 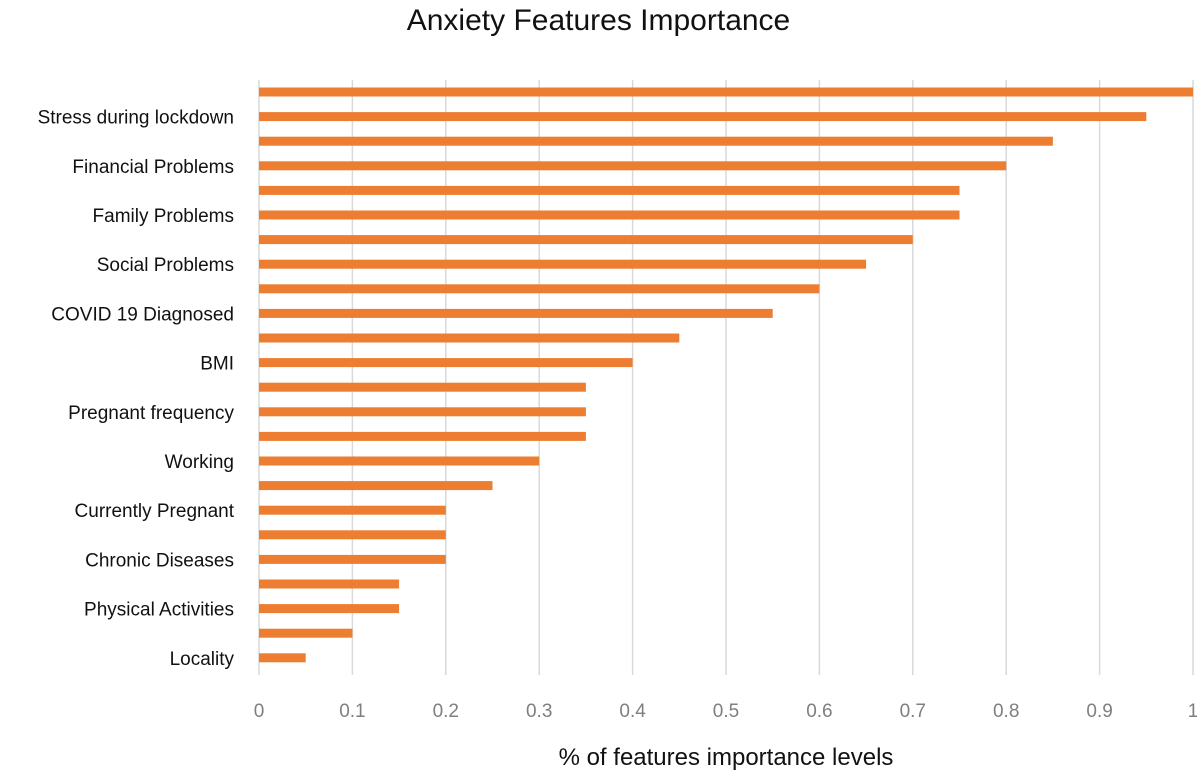 I want to click on x-tick-label: 0.2, so click(x=446, y=711).